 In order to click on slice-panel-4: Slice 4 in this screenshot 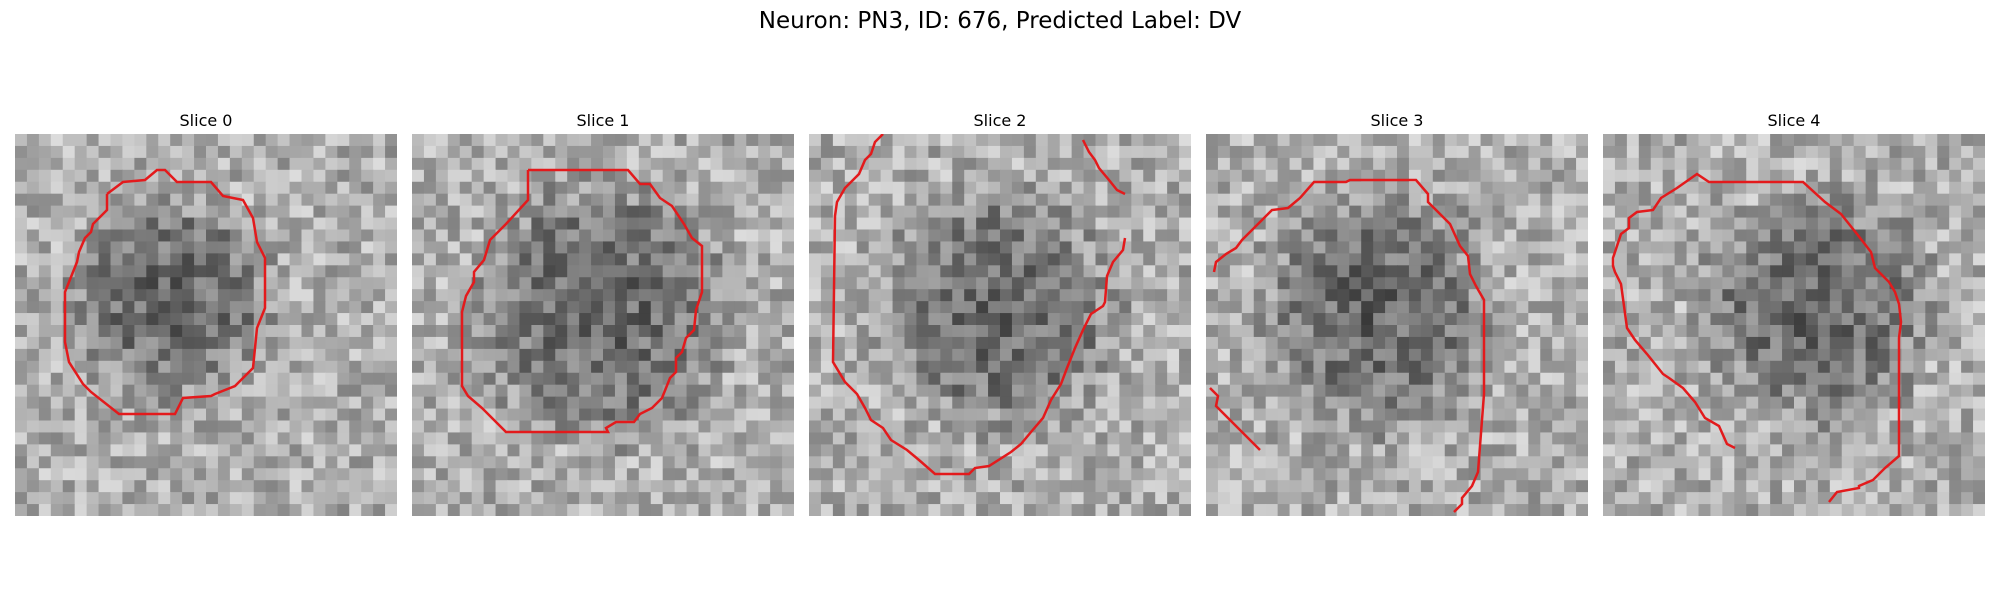, I will do `click(1794, 312)`.